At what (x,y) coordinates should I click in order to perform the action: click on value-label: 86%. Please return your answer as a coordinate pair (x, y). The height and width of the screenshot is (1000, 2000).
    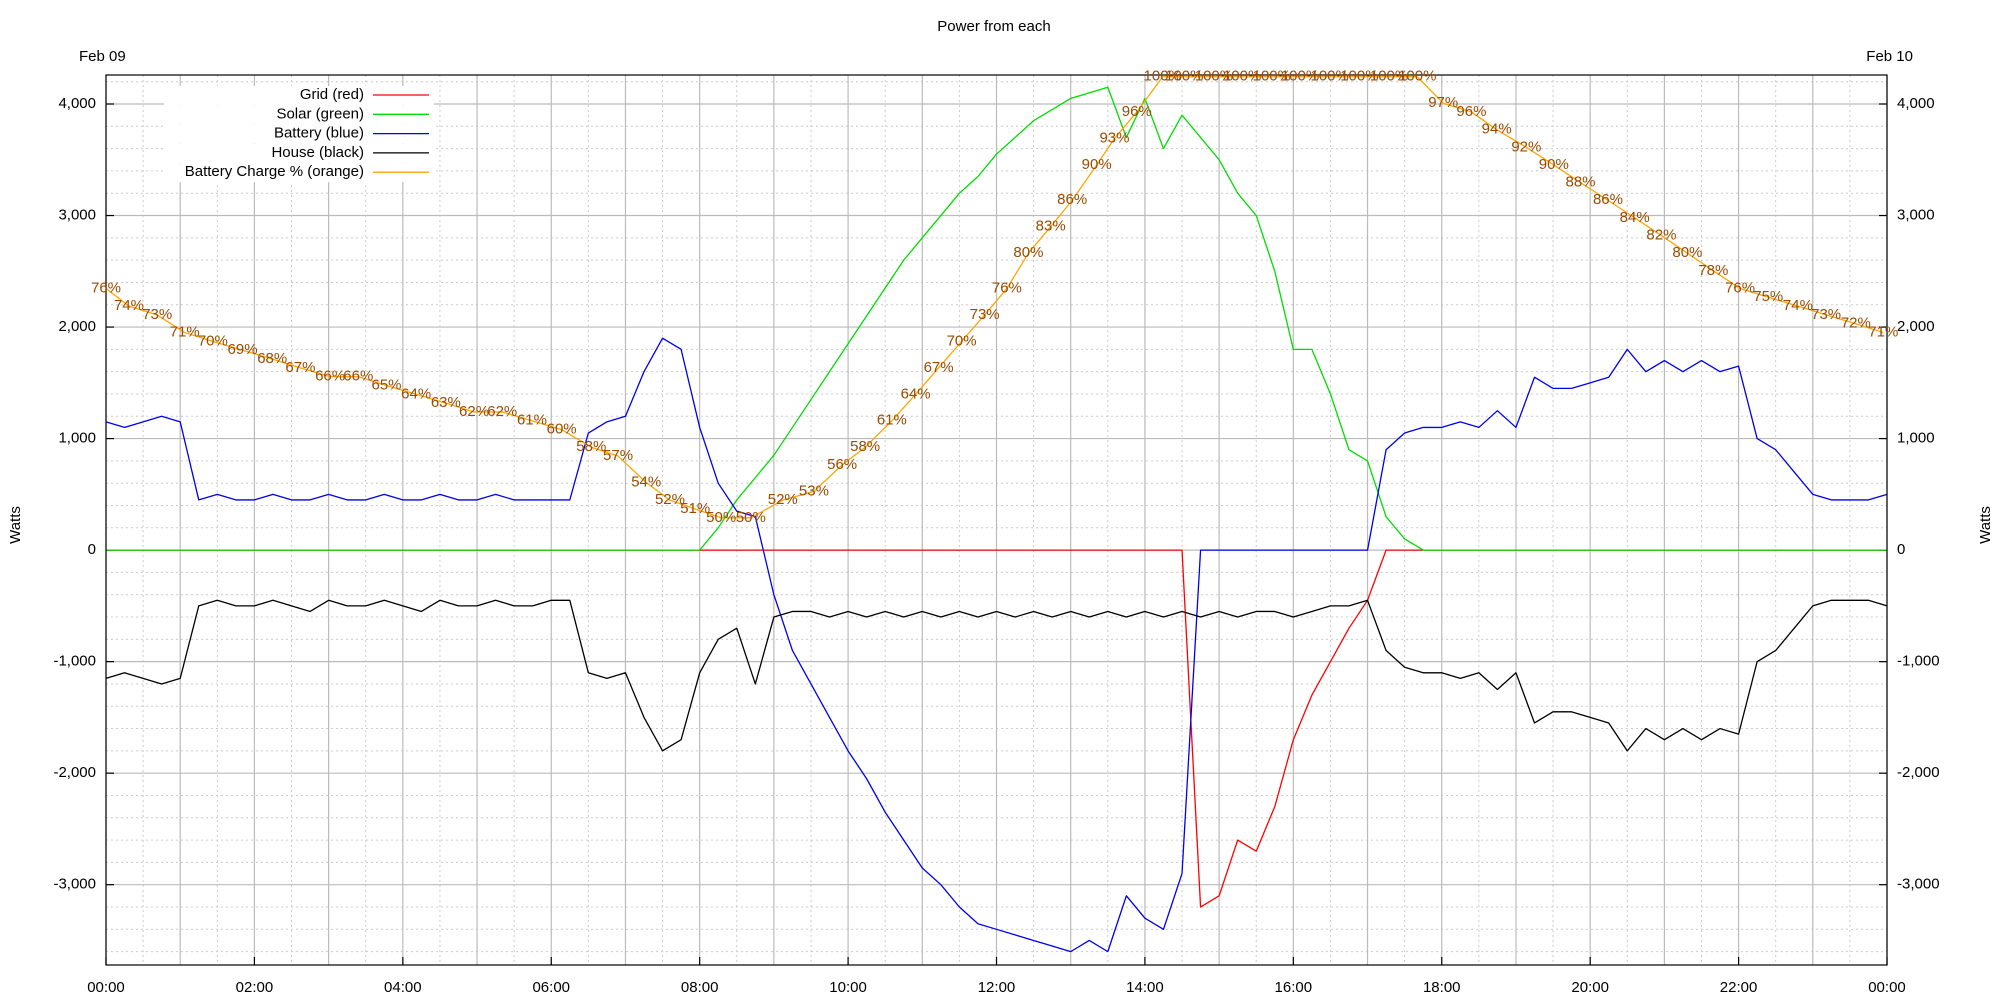
    Looking at the image, I should click on (1608, 199).